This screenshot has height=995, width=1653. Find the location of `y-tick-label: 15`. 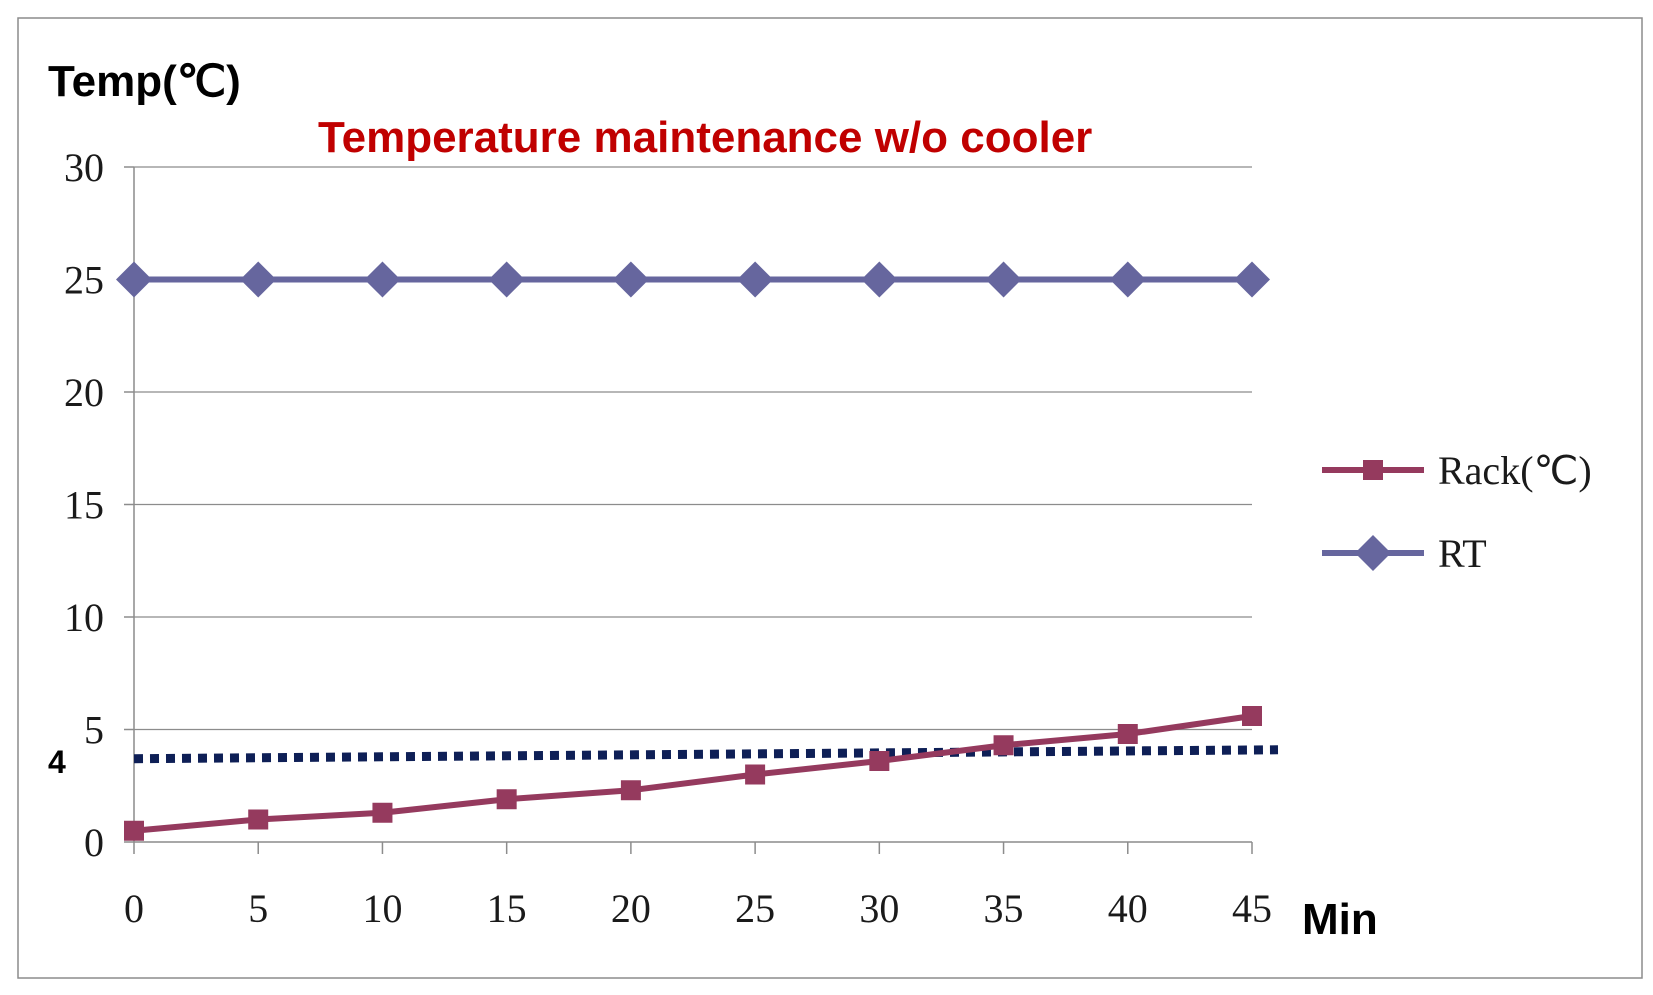

y-tick-label: 15 is located at coordinates (84, 505).